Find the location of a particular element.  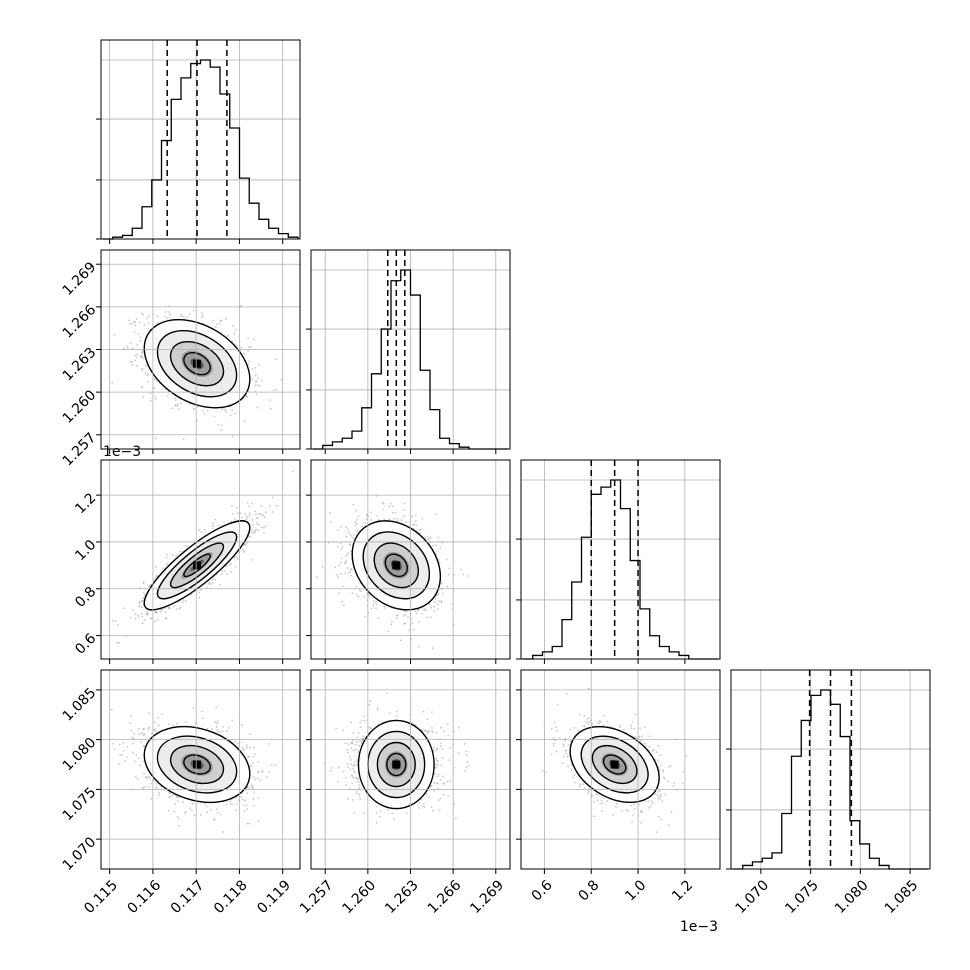

density-peak is located at coordinates (396, 565).